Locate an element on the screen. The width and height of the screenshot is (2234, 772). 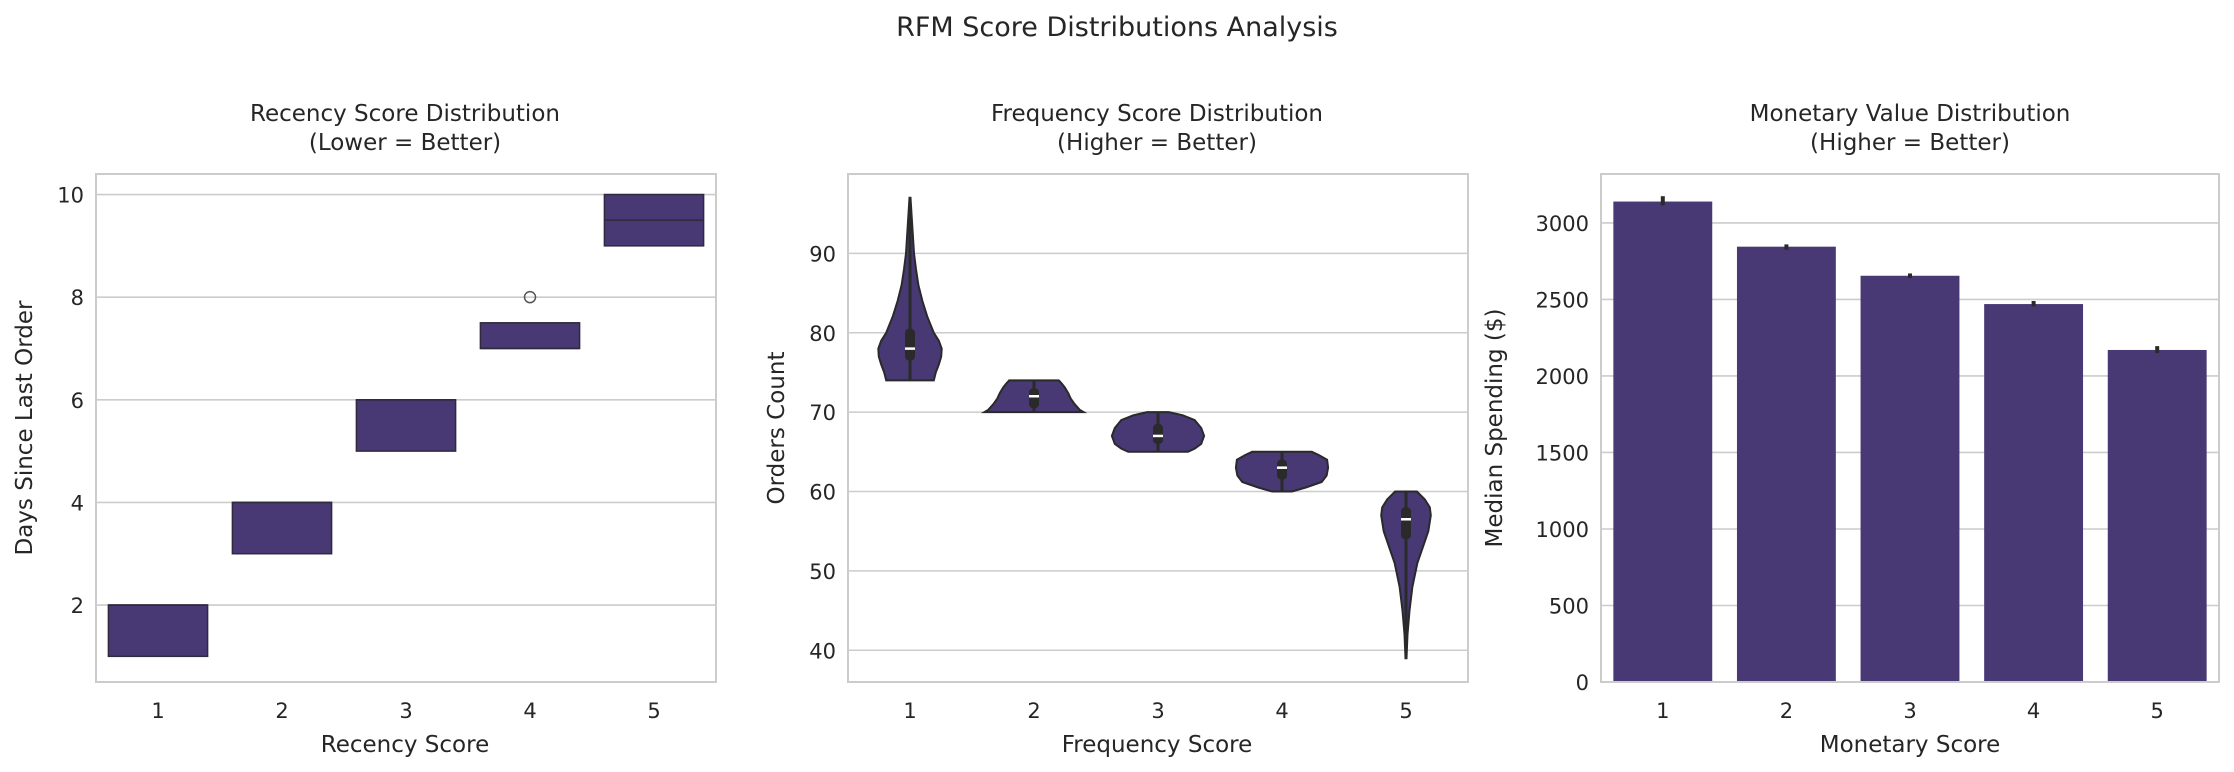
y-tick-label: 1000 is located at coordinates (1562, 530).